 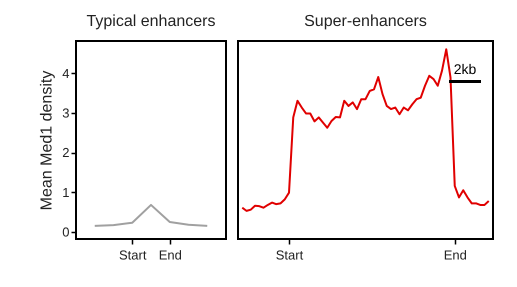 What do you see at coordinates (66, 232) in the screenshot?
I see `y-tick-label: 0` at bounding box center [66, 232].